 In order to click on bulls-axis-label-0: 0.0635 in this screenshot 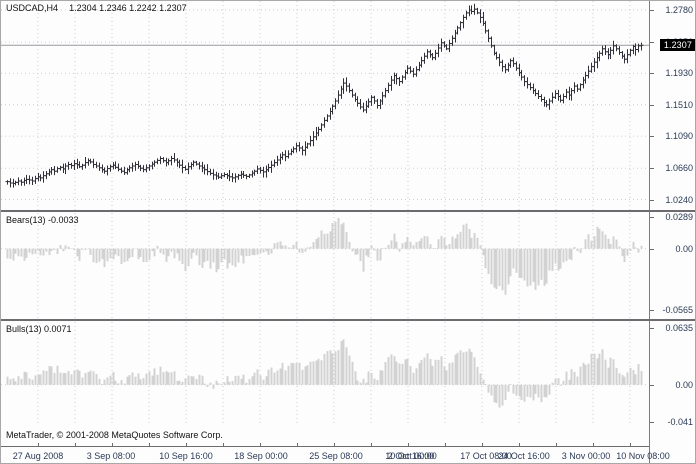, I will do `click(679, 328)`.